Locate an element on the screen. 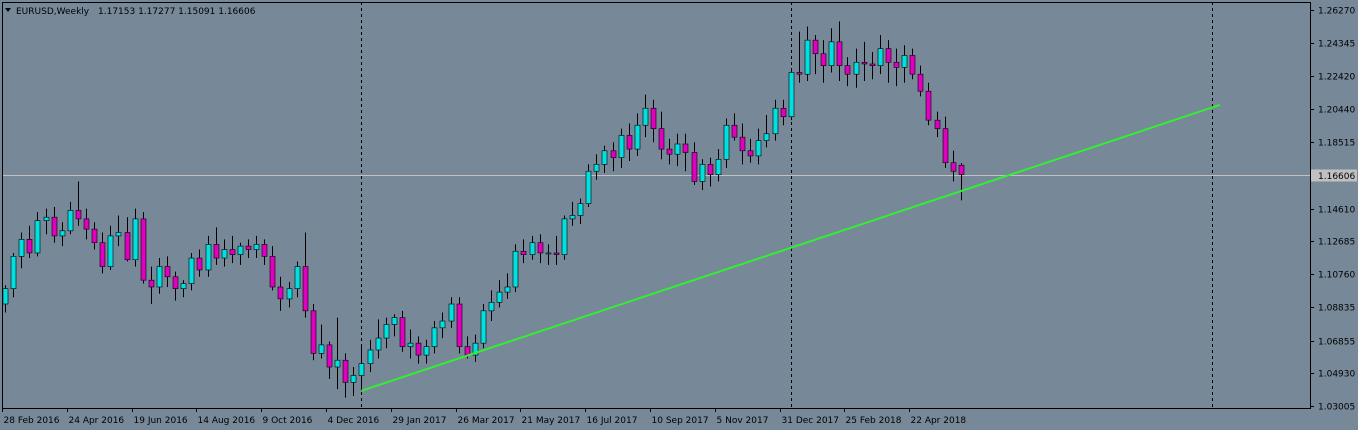 The image size is (1358, 430). y-tick-label: 1.22420 is located at coordinates (1336, 78).